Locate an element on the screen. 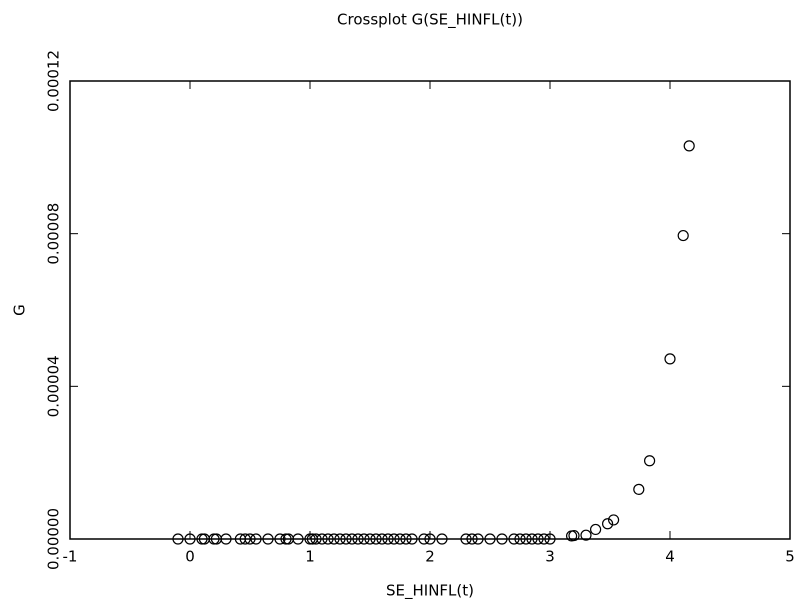 The image size is (795, 609). y-tick-label: 0.00012 is located at coordinates (54, 81).